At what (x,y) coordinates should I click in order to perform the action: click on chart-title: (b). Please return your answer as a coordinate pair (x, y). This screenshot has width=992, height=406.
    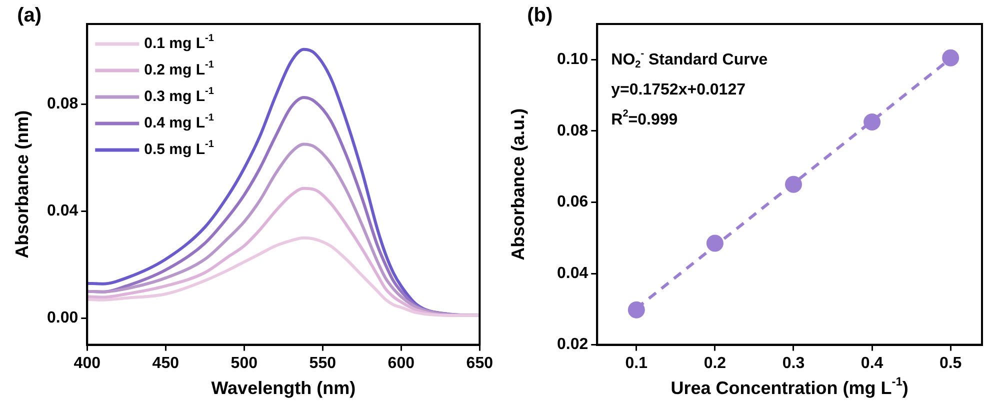
    Looking at the image, I should click on (540, 15).